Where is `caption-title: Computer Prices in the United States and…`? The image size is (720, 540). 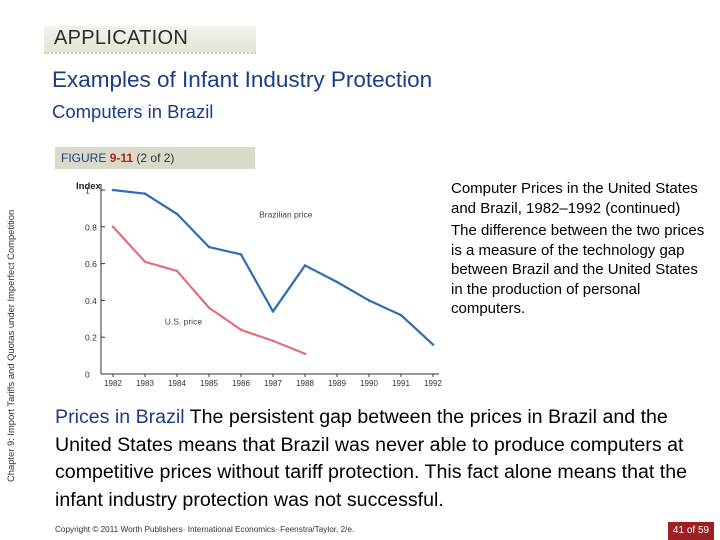 caption-title: Computer Prices in the United States and… is located at coordinates (574, 198).